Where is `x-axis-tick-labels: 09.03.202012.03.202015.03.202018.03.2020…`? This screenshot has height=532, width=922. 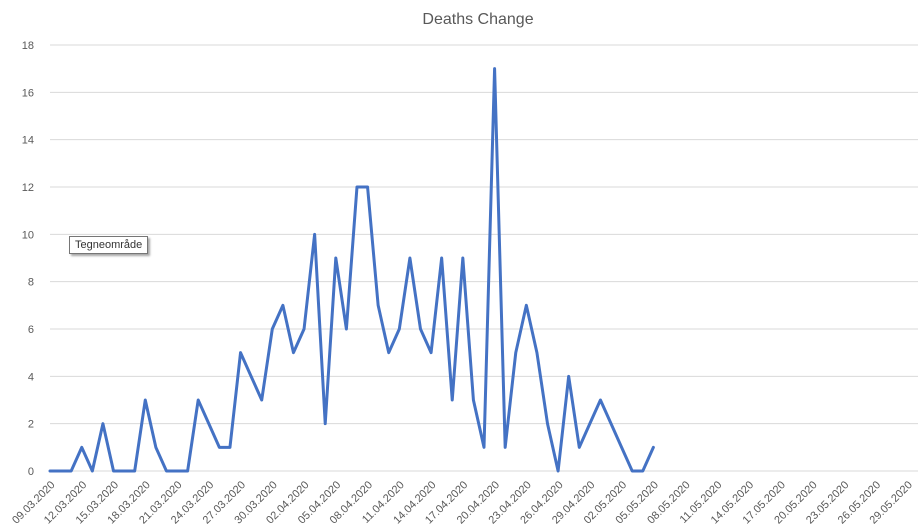 x-axis-tick-labels: 09.03.202012.03.202015.03.202018.03.2020… is located at coordinates (462, 502).